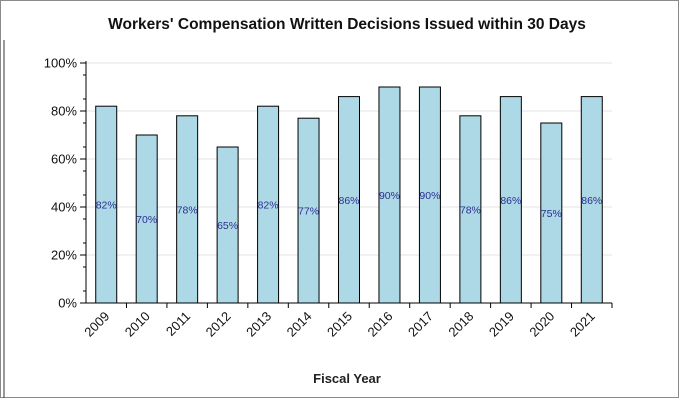  Describe the element at coordinates (551, 214) in the screenshot. I see `data-label: 75%` at that location.